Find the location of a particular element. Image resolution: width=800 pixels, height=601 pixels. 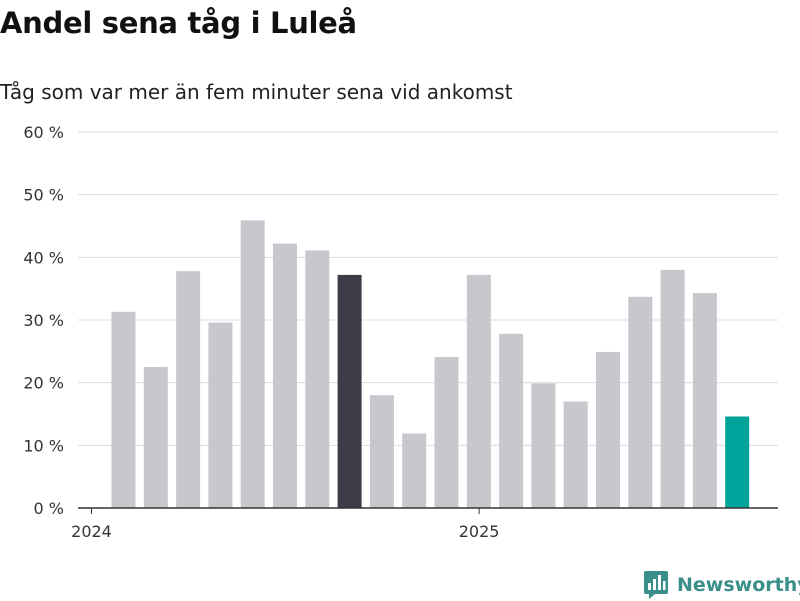

newsworthy-chart-icon is located at coordinates (656, 585).